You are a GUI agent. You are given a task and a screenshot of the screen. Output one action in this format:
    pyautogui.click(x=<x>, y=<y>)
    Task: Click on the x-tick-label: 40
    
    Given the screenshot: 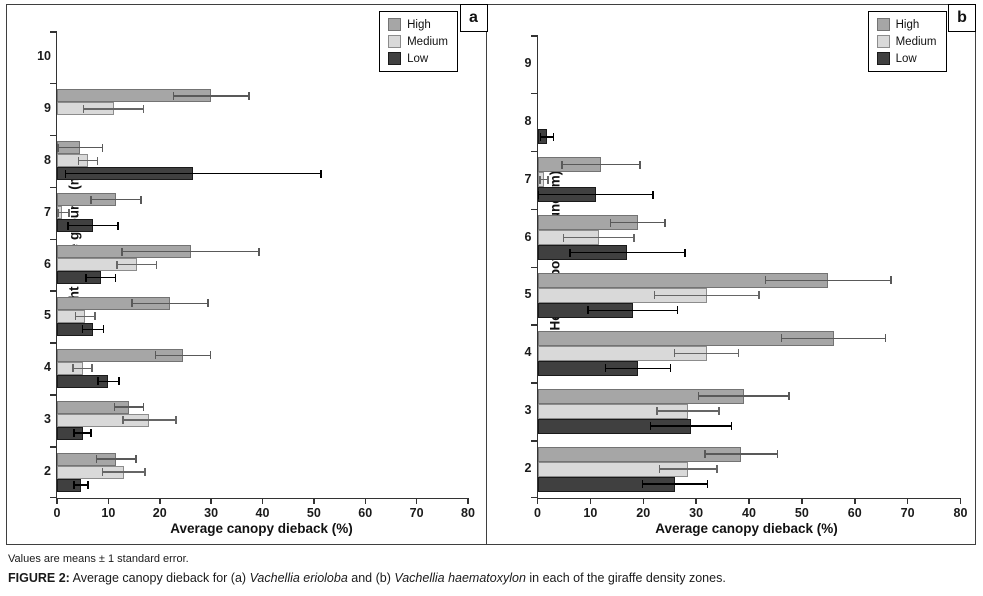 What is the action you would take?
    pyautogui.click(x=749, y=513)
    